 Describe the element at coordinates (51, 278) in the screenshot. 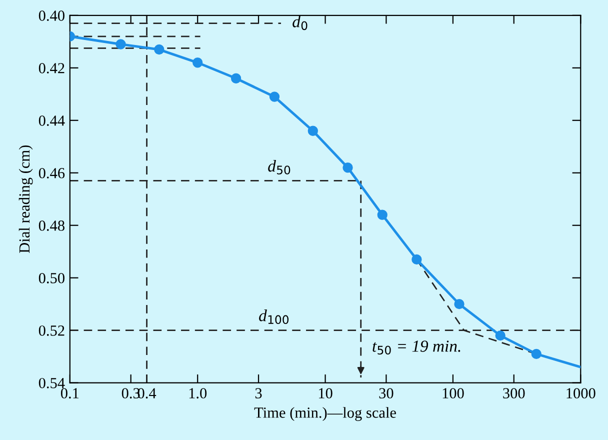

I see `y-tick-label: 0.50` at that location.